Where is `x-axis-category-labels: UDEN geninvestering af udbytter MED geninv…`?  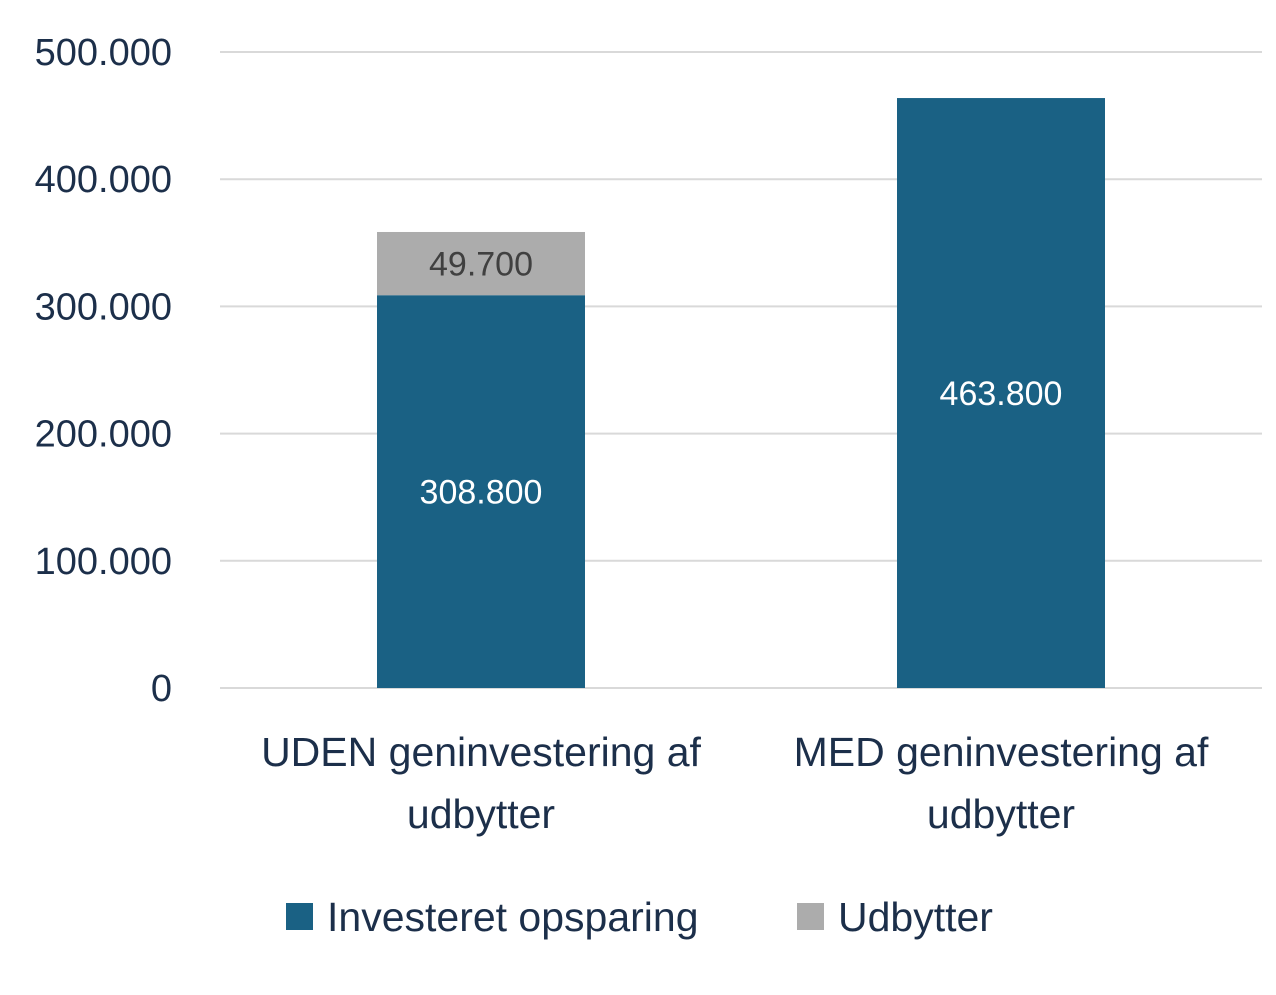 x-axis-category-labels: UDEN geninvestering af udbytter MED geninv… is located at coordinates (735, 783).